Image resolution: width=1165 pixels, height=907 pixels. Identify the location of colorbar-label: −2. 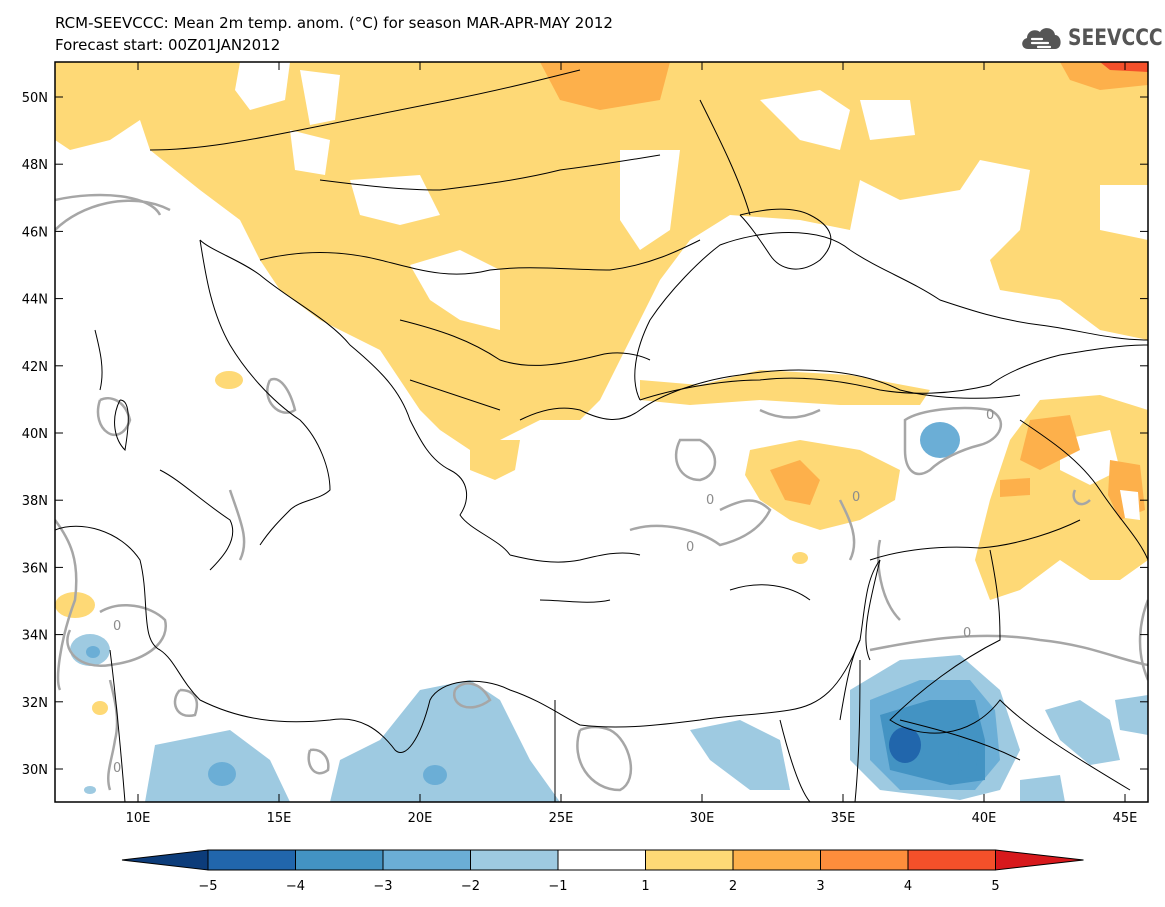
(470, 886).